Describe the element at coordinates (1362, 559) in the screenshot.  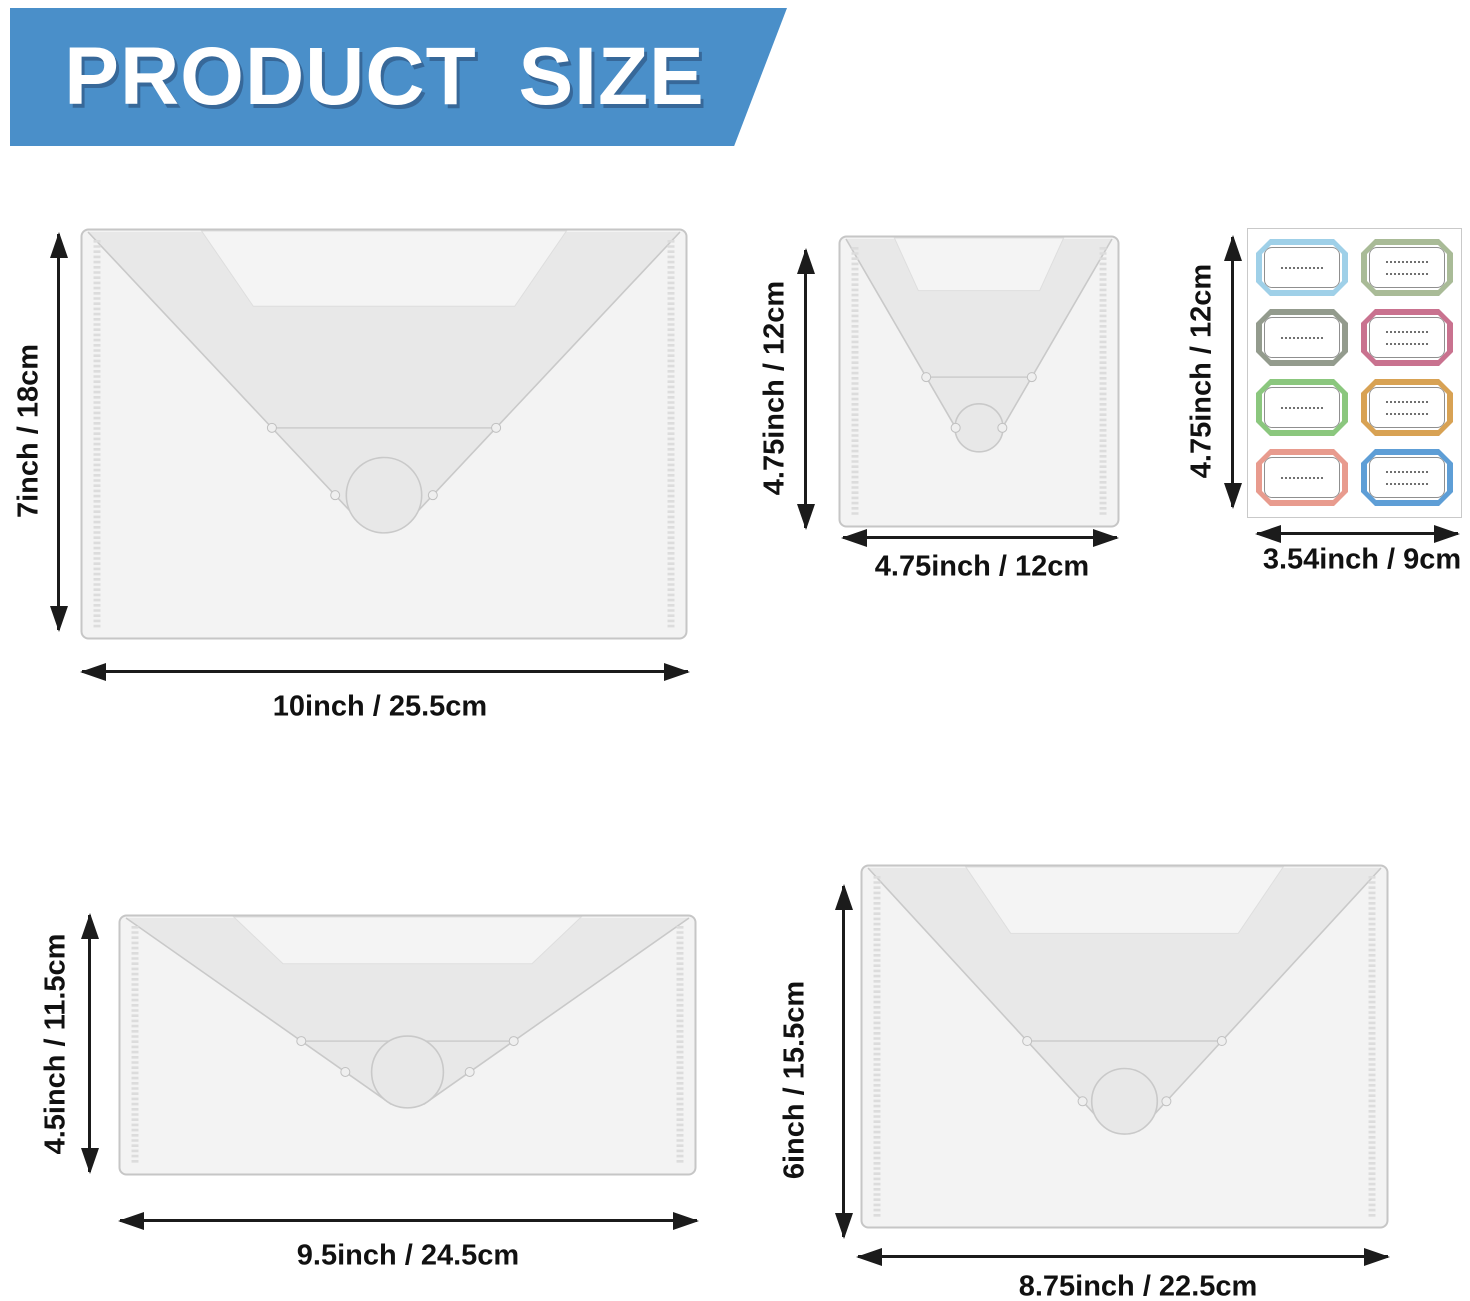
I see `width-dimension-label: 3.54inch / 9cm` at that location.